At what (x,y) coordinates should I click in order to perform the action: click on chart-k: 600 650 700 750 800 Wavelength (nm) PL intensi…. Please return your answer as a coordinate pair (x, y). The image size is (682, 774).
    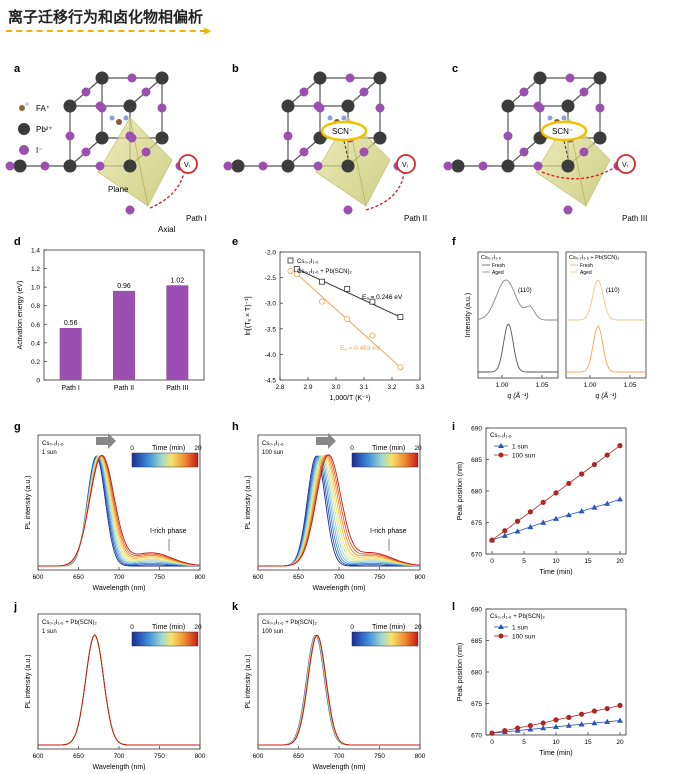
    Looking at the image, I should click on (335, 692).